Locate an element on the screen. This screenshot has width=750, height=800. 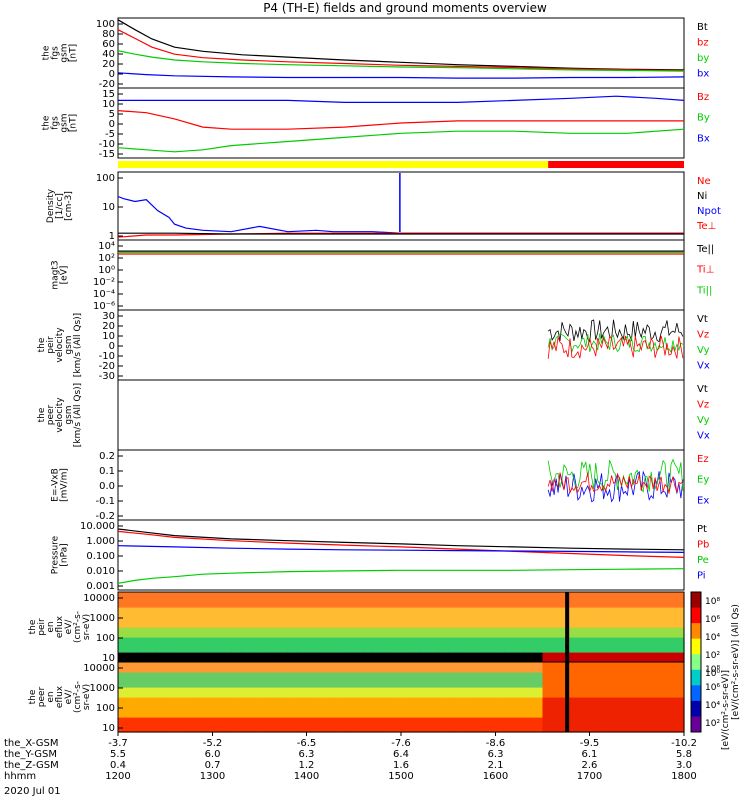
colorbar-tick: 10² is located at coordinates (712, 724).